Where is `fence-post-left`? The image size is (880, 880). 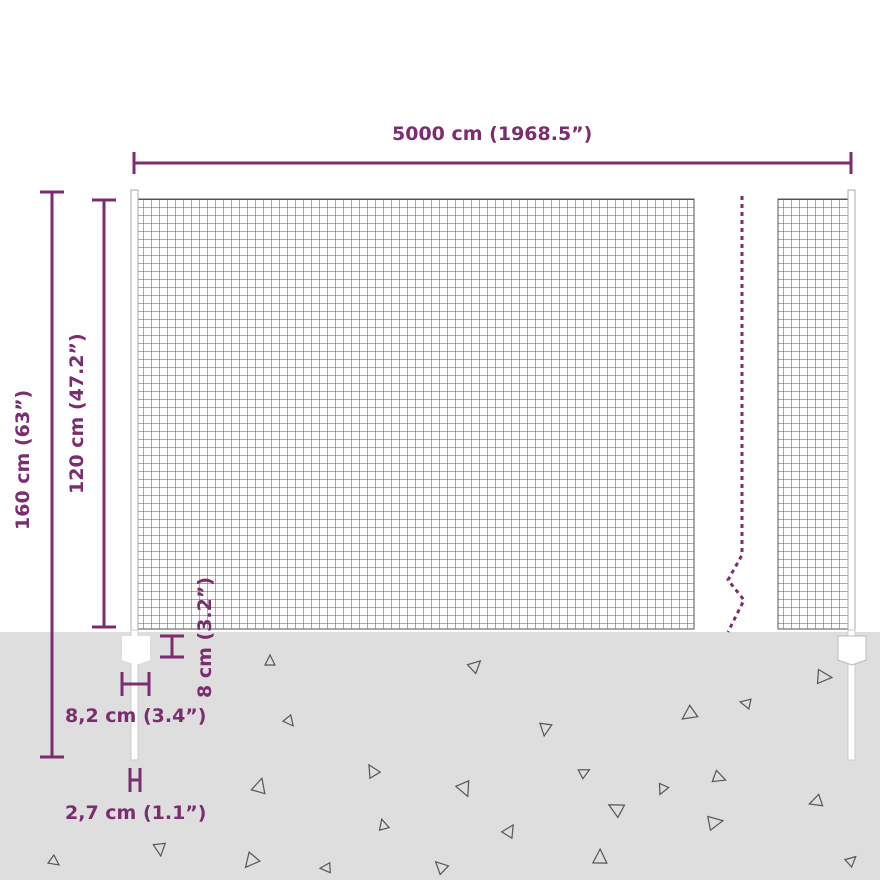 fence-post-left is located at coordinates (136, 475).